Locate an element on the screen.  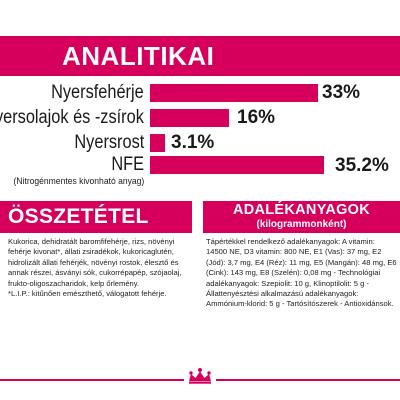
crown-logo-icon is located at coordinates (200, 376).